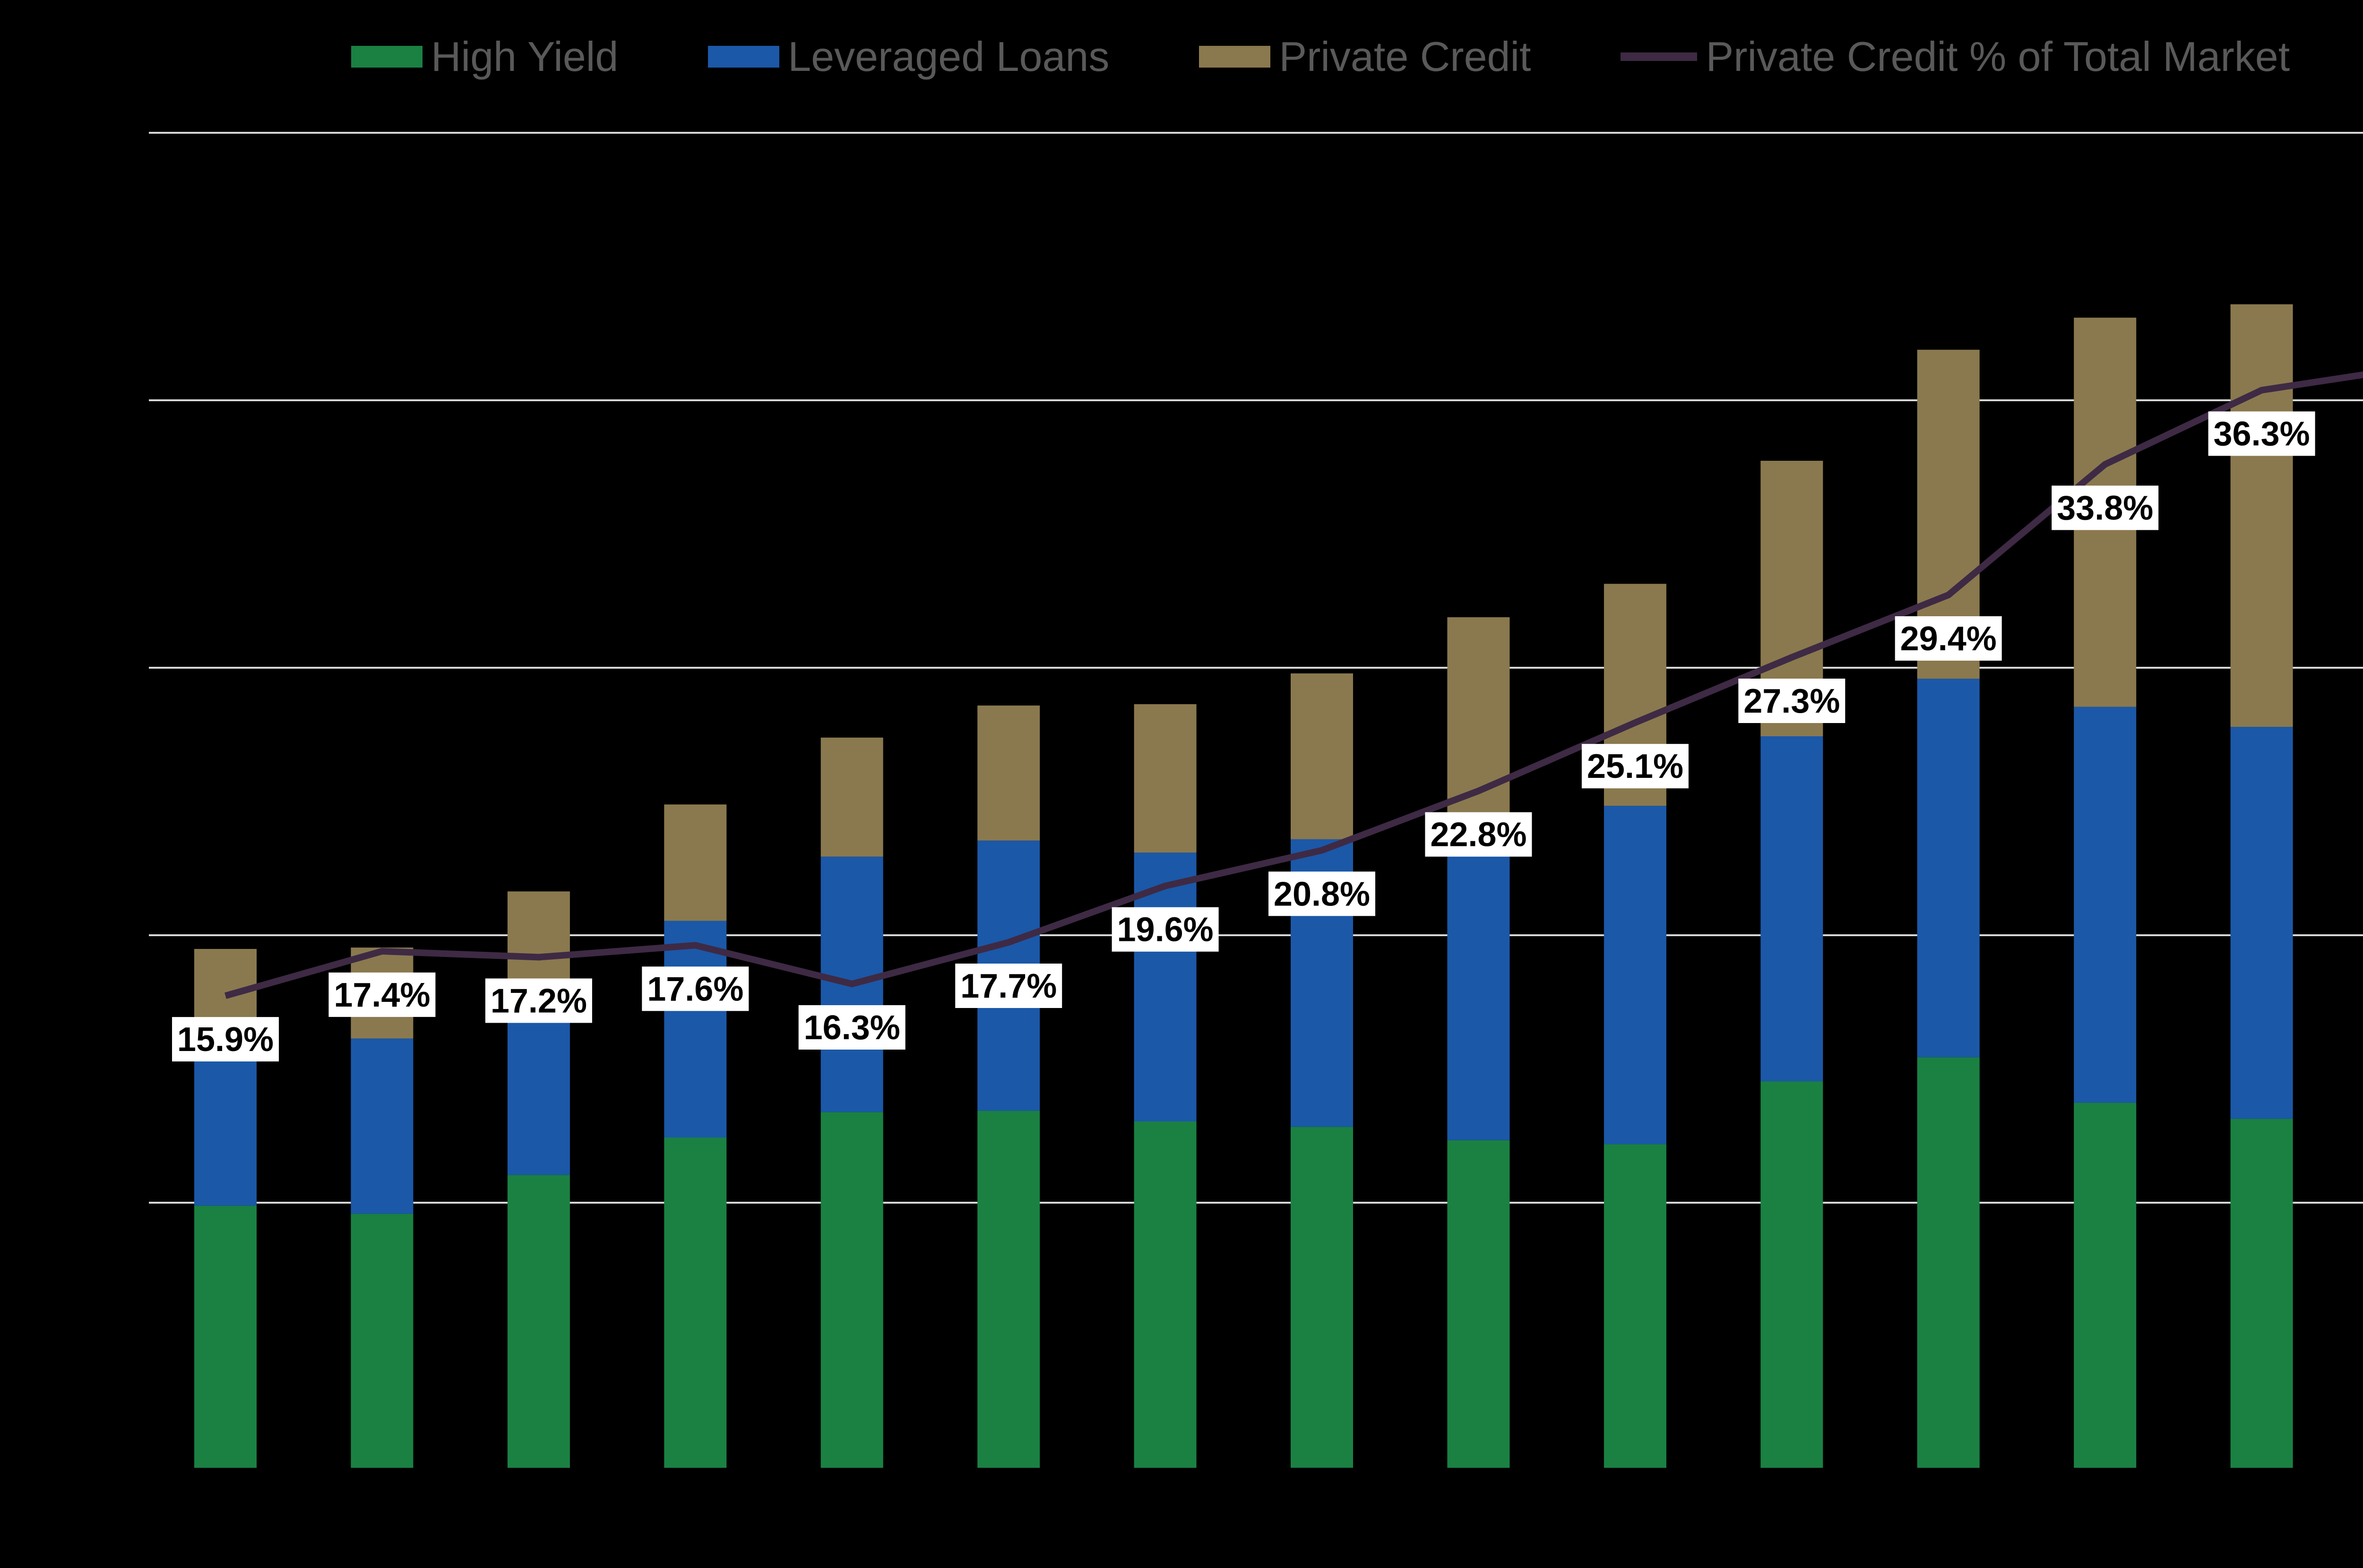  I want to click on data-label: 33.8%, so click(2105, 508).